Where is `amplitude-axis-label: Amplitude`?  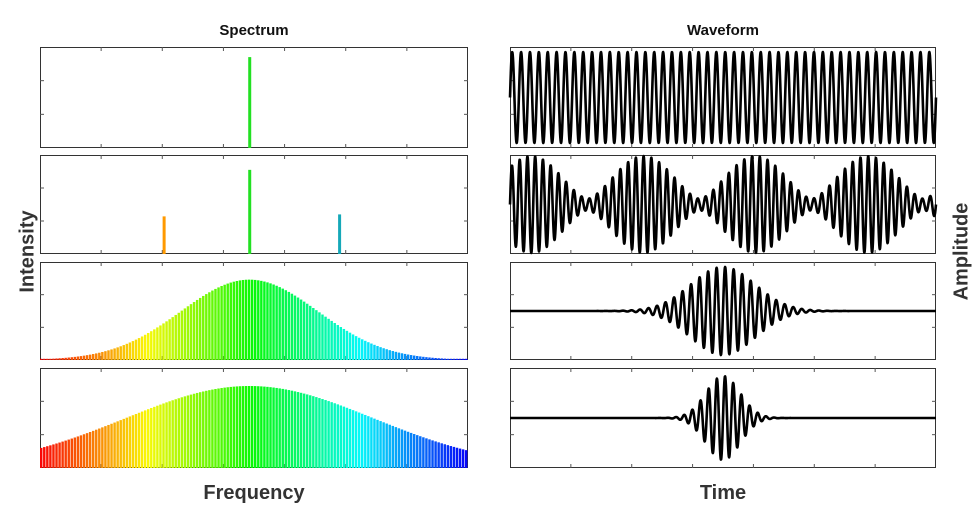 amplitude-axis-label: Amplitude is located at coordinates (961, 251).